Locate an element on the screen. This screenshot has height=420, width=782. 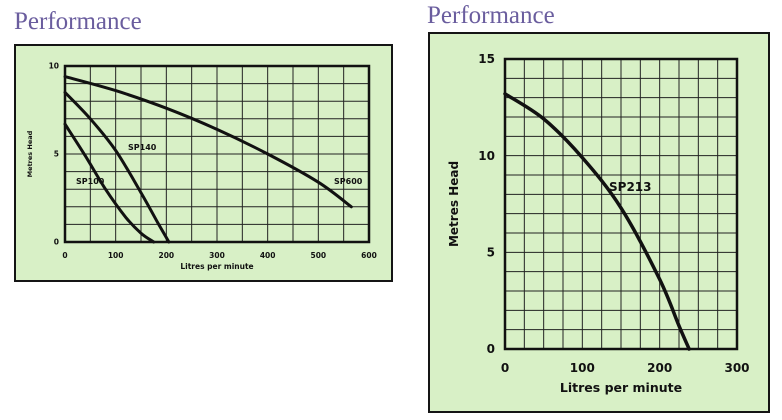
left-series-line-sp600 is located at coordinates (208, 142).